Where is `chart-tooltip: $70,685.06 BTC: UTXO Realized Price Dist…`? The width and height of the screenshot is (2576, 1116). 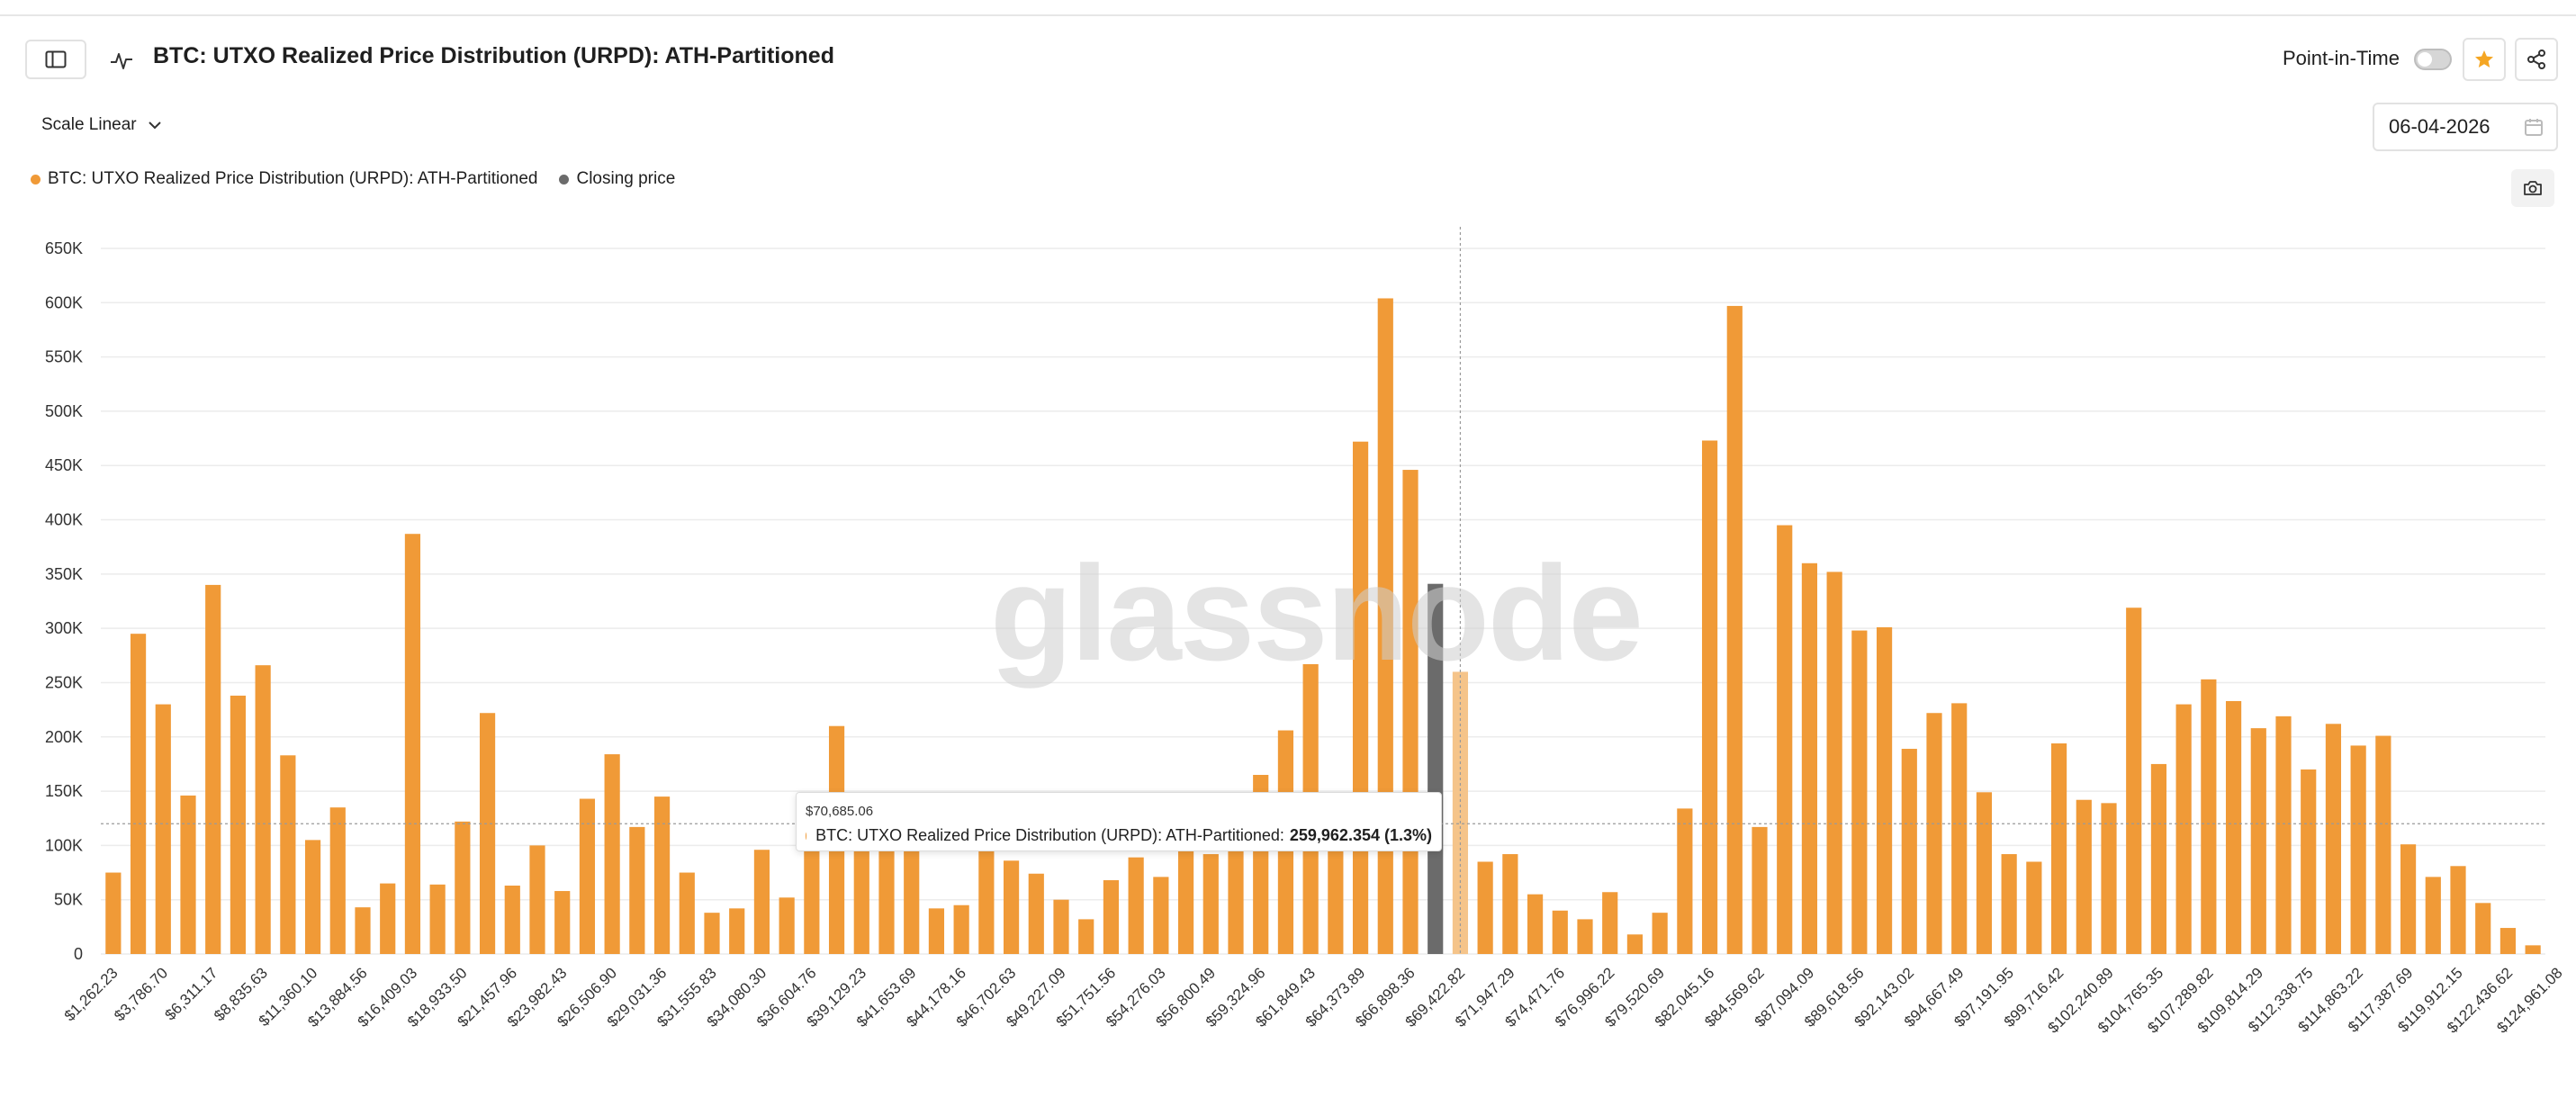 chart-tooltip: $70,685.06 BTC: UTXO Realized Price Dist… is located at coordinates (1119, 822).